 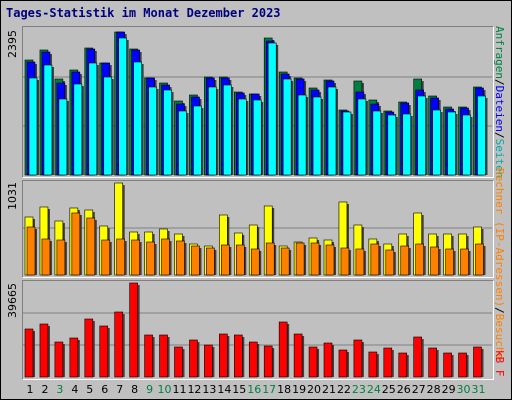 What do you see at coordinates (143, 13) in the screenshot?
I see `chart-title: Tages-Statistik im Monat Dezember 2023` at bounding box center [143, 13].